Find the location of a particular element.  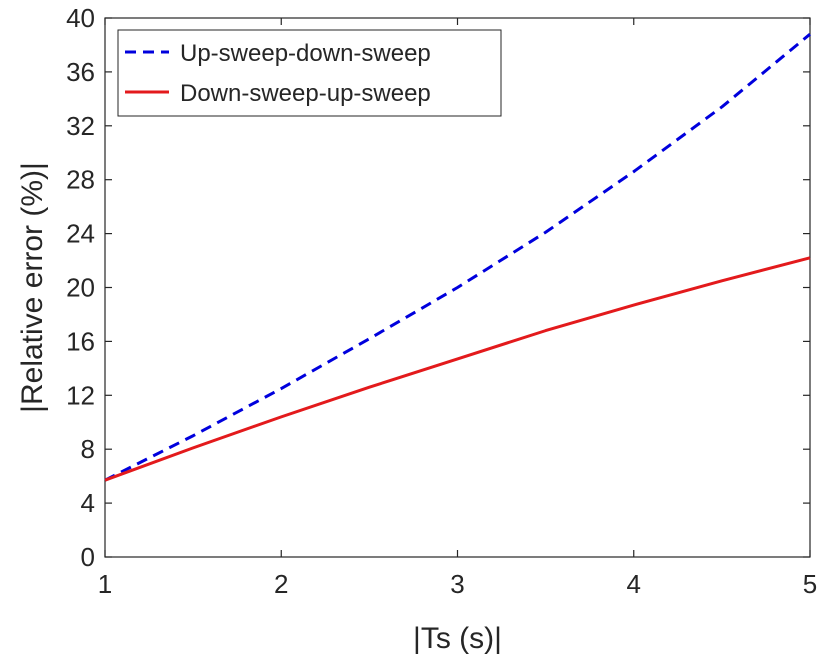

legend-label-up-sweep-down-sweep: Up-sweep-down-sweep is located at coordinates (305, 53).